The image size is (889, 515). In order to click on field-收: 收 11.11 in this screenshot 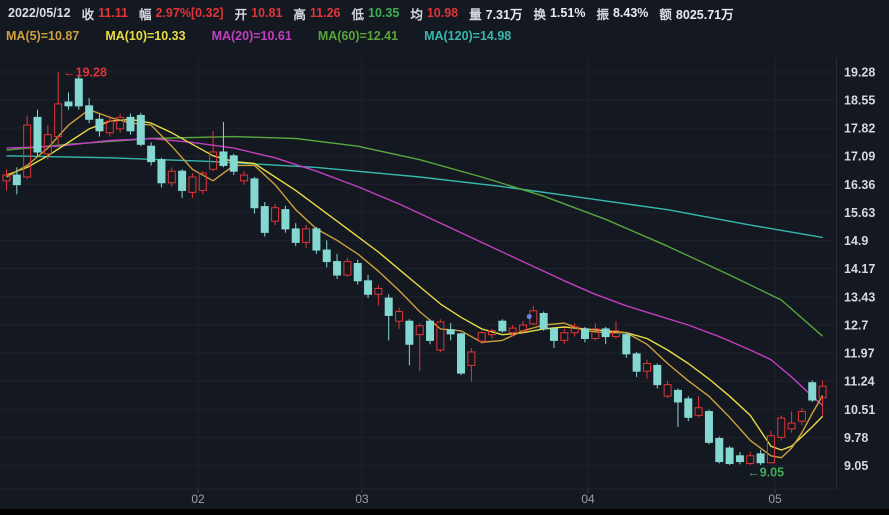, I will do `click(105, 13)`.